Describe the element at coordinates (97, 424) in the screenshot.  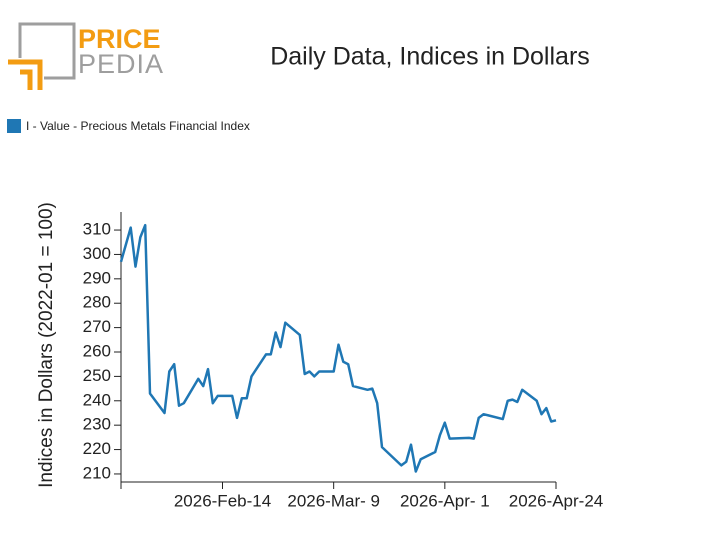
I see `y-tick-label: 230` at that location.